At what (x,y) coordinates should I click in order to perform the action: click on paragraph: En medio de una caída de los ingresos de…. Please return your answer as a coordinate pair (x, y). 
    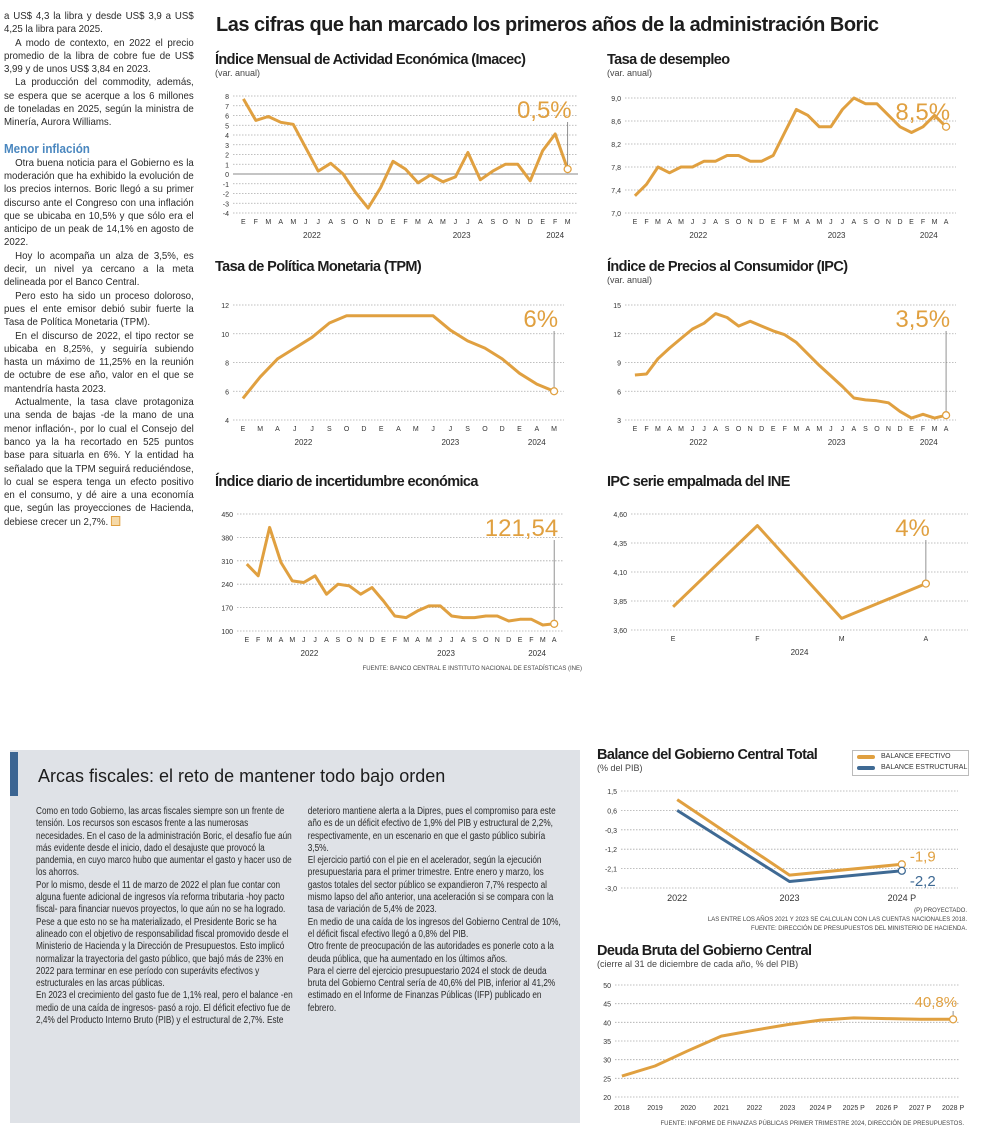
    Looking at the image, I should click on (434, 928).